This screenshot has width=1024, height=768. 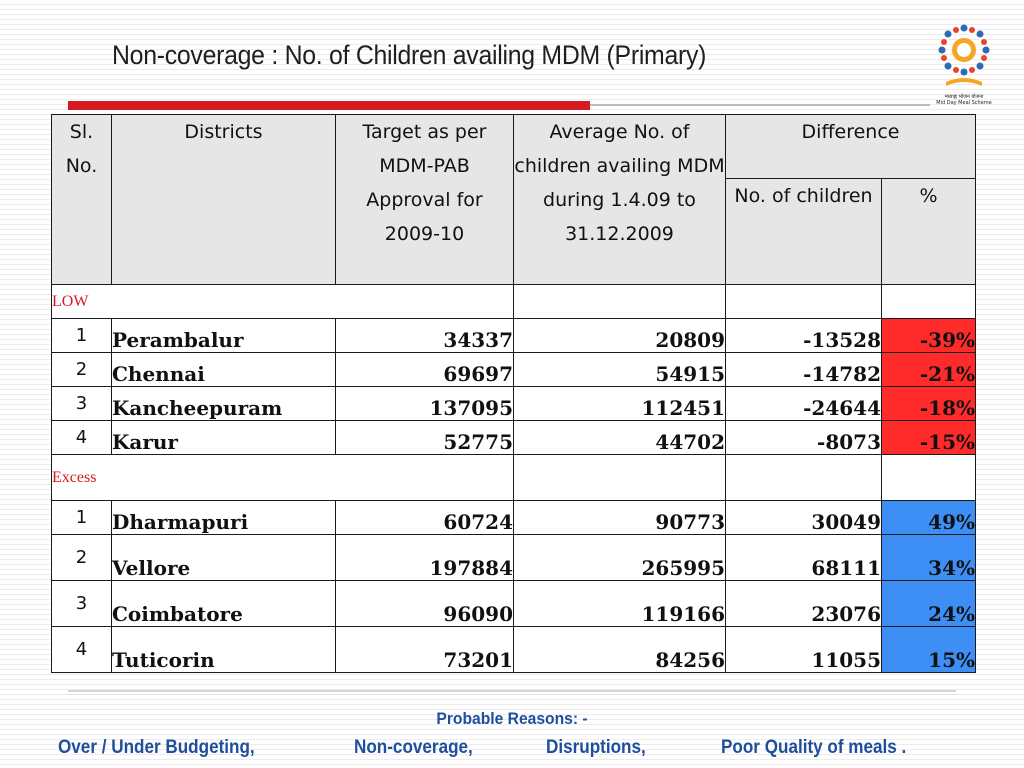 What do you see at coordinates (803, 369) in the screenshot?
I see `cell-diff: -14782` at bounding box center [803, 369].